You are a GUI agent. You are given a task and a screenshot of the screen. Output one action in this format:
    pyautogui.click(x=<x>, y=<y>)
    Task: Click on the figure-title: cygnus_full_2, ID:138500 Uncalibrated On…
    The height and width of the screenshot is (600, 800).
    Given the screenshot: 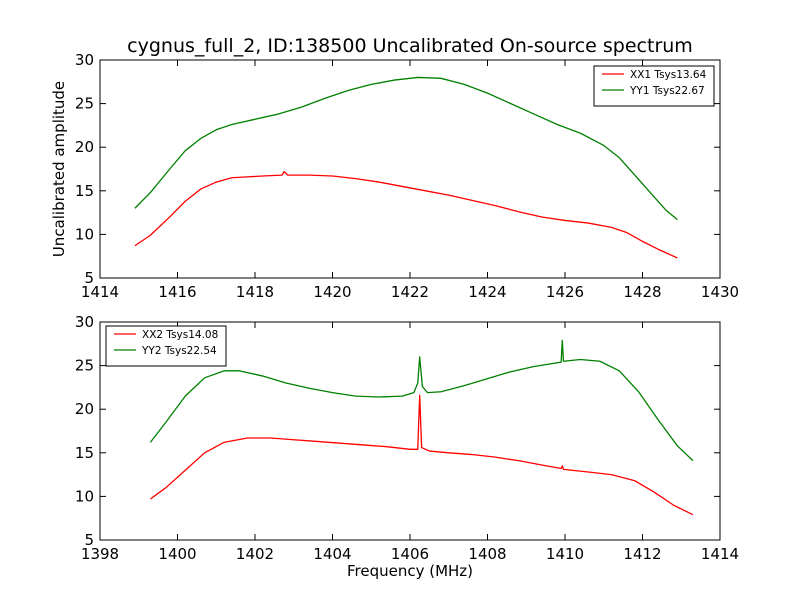 What is the action you would take?
    pyautogui.click(x=410, y=46)
    